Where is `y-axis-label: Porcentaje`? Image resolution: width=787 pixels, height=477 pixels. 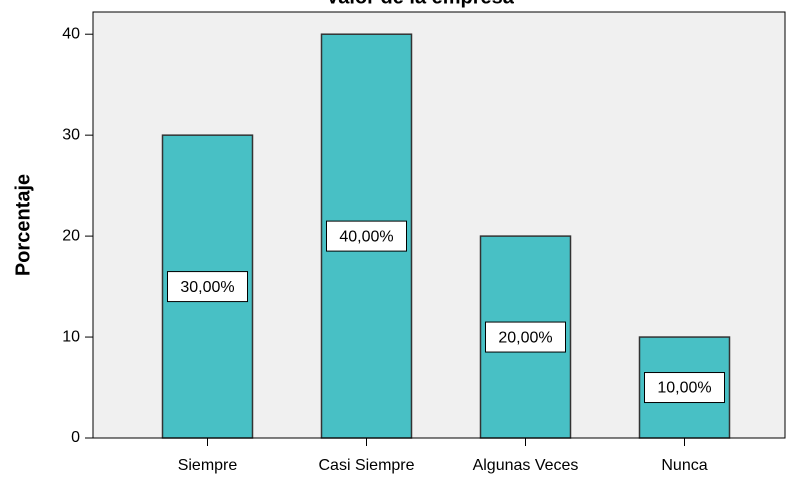 y-axis-label: Porcentaje is located at coordinates (23, 225).